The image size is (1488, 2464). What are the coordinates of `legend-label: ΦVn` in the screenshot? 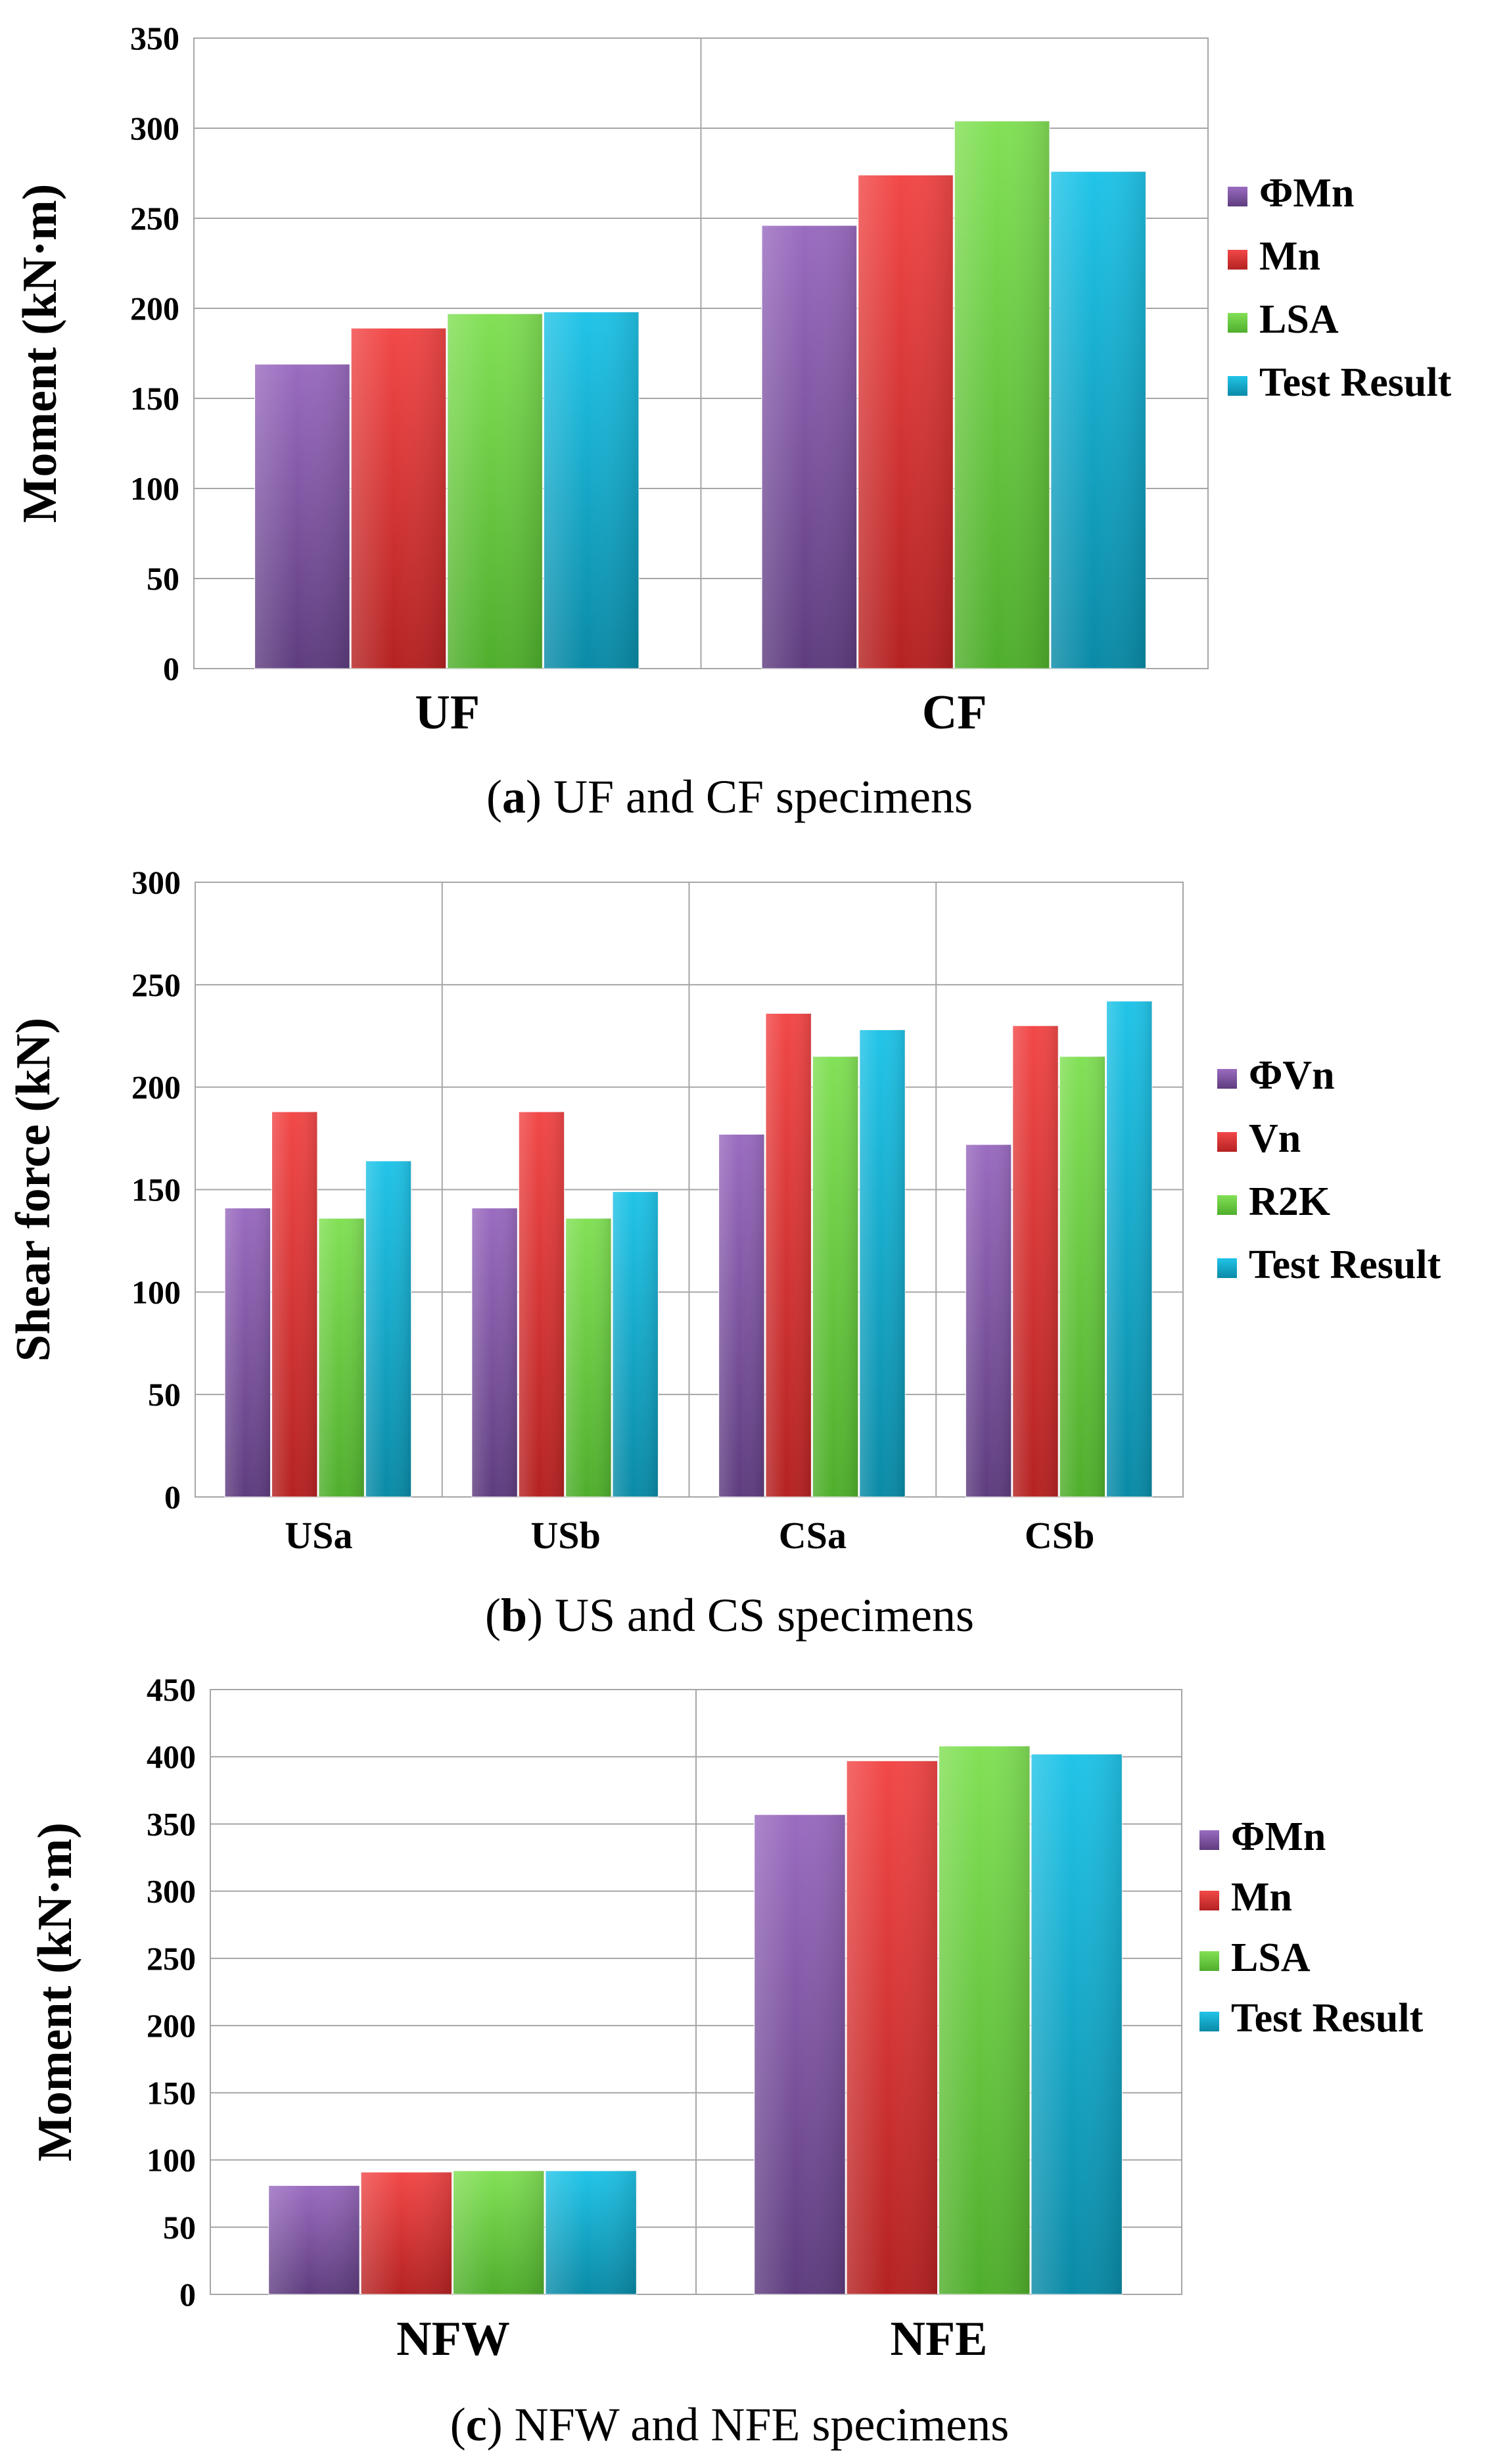 It's located at (1292, 1075).